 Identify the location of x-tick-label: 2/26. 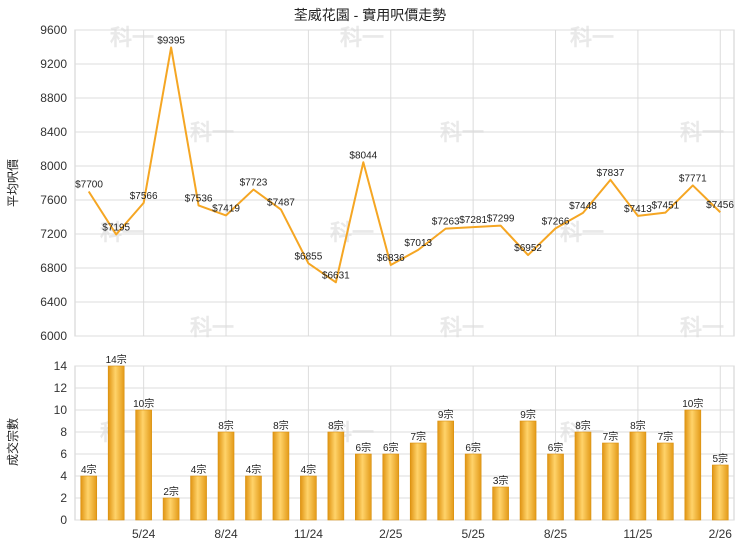
(721, 534).